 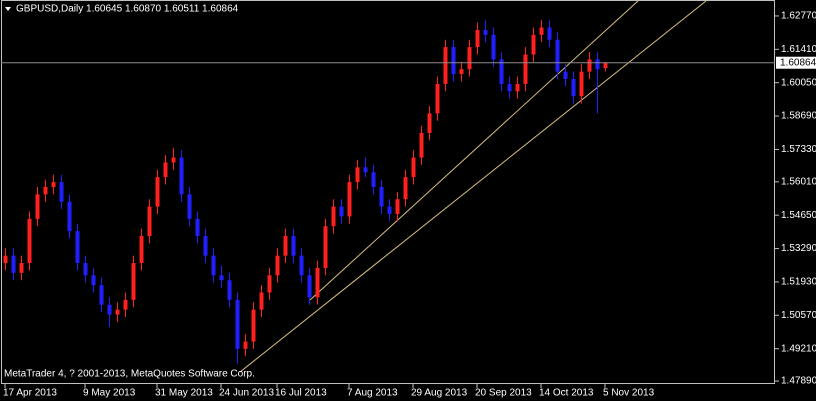 What do you see at coordinates (372, 393) in the screenshot?
I see `x-tick-label: 7 Aug 2013` at bounding box center [372, 393].